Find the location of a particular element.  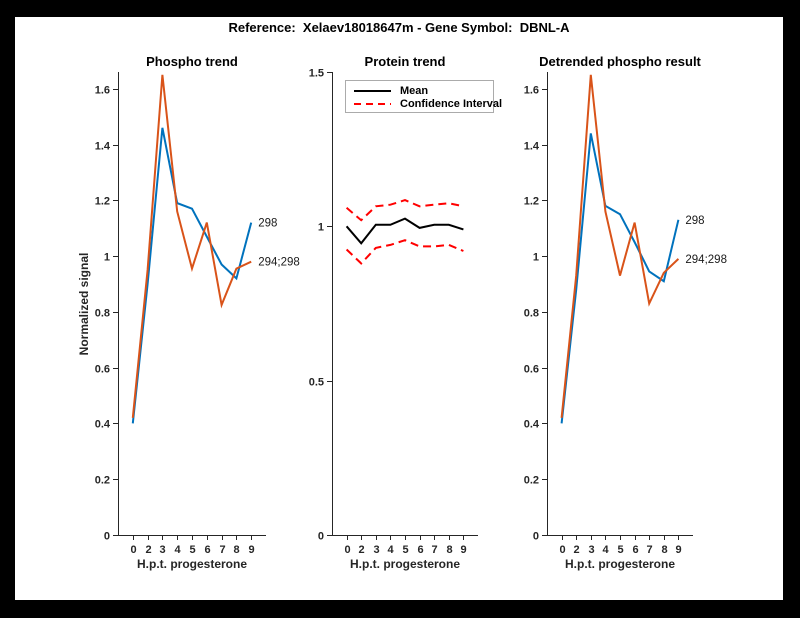

y-tick-label: 1.5 is located at coordinates (316, 74).